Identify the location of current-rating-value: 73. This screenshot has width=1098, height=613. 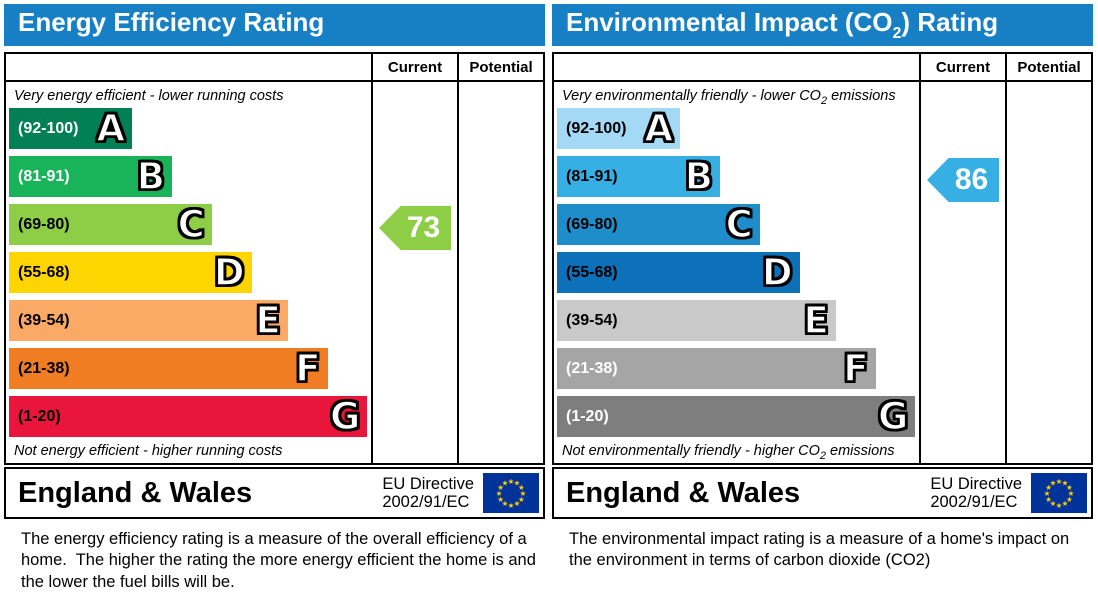
(423, 227).